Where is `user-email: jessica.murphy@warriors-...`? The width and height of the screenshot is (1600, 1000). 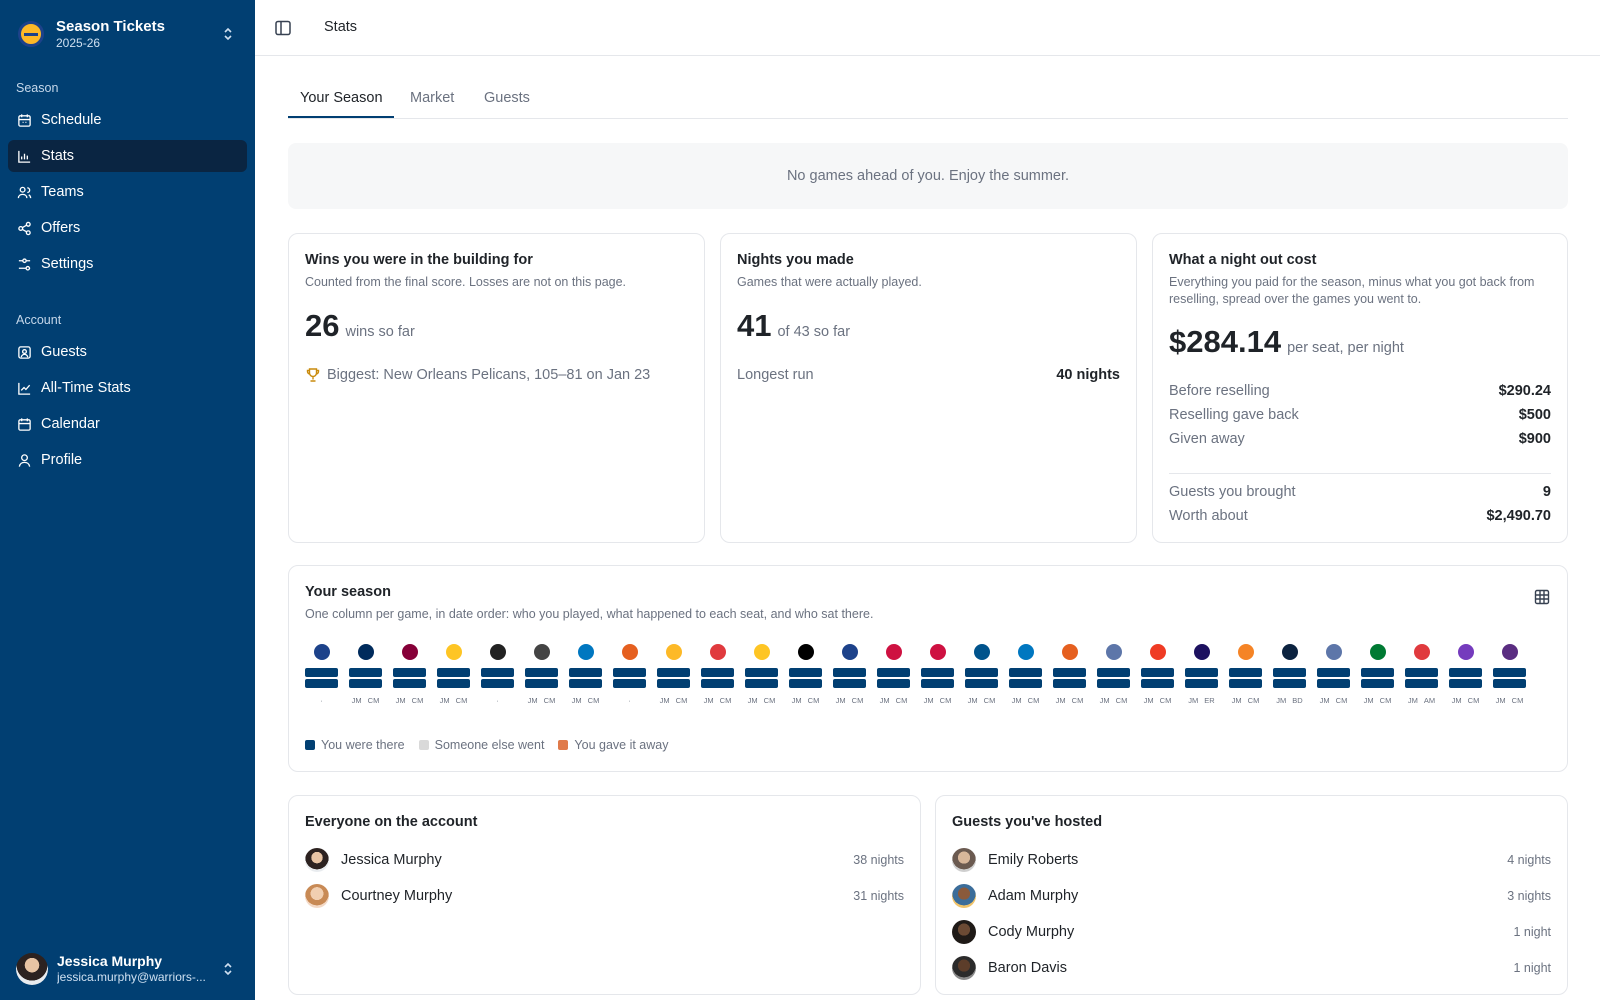
user-email: jessica.murphy@warriors-... is located at coordinates (131, 977).